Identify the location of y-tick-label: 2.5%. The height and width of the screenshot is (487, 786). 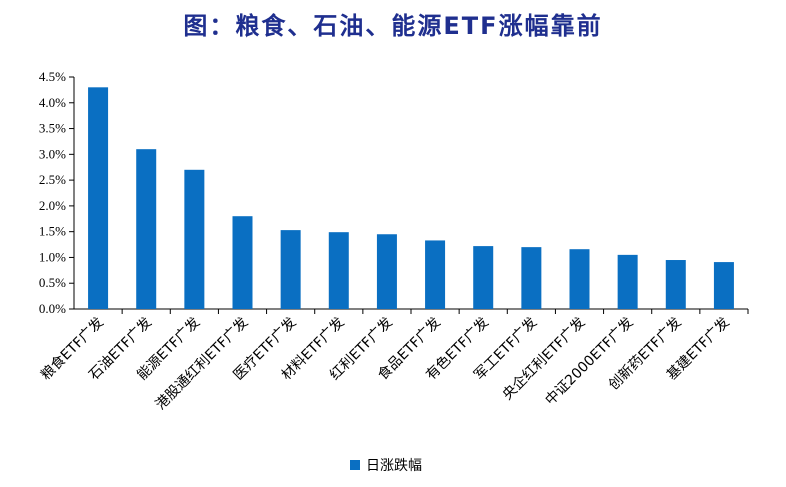
(52, 179).